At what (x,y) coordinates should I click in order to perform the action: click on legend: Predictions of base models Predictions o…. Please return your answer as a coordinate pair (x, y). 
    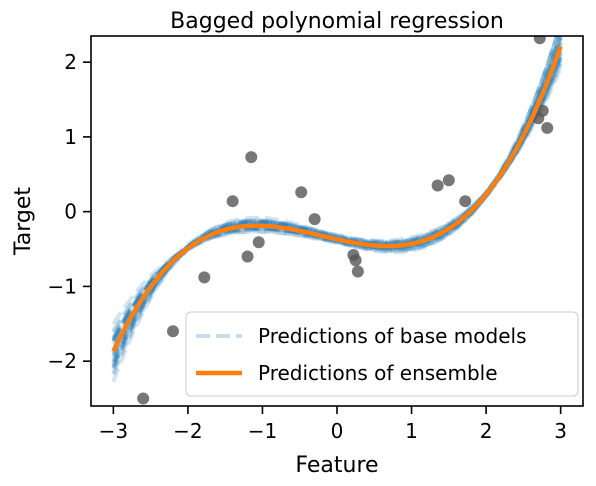
    Looking at the image, I should click on (382, 354).